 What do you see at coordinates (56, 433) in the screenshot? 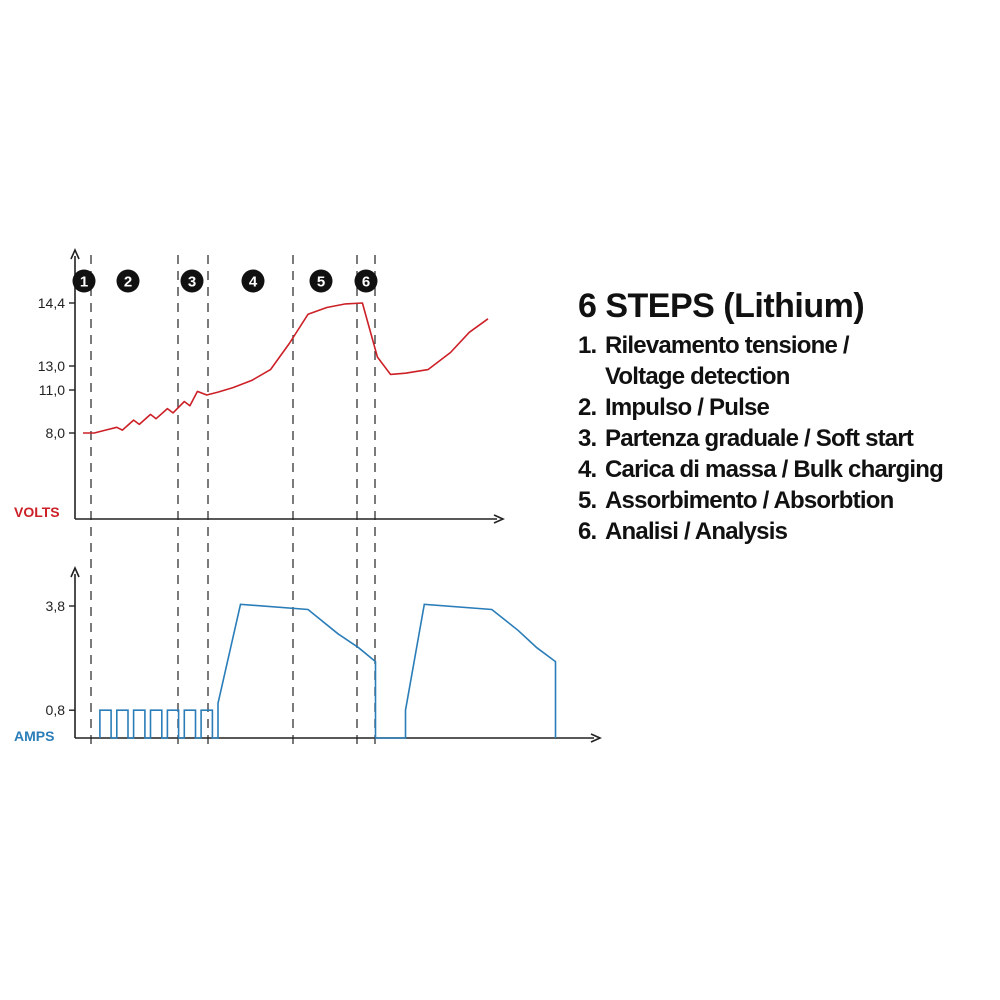
I see `volts-y-tick-label: 8,0` at bounding box center [56, 433].